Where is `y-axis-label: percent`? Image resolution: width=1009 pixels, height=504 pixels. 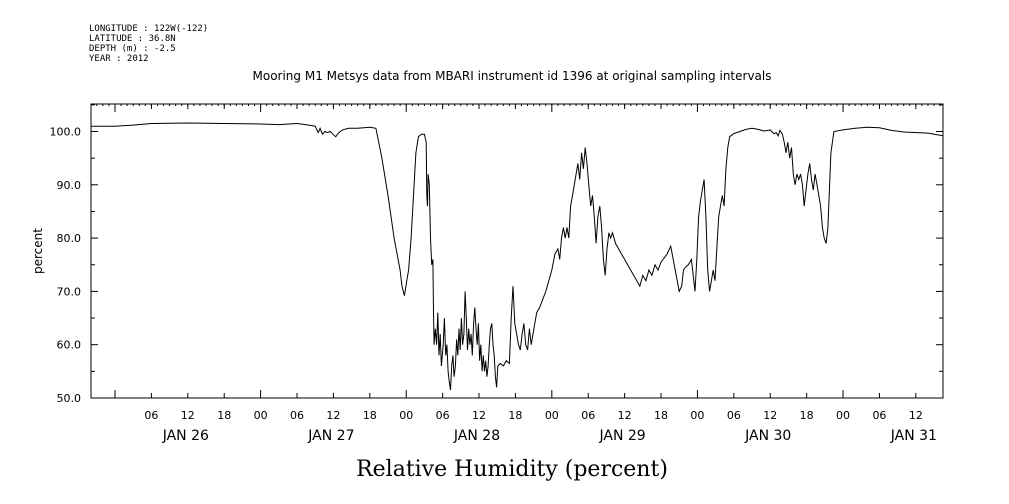
y-axis-label: percent is located at coordinates (38, 251).